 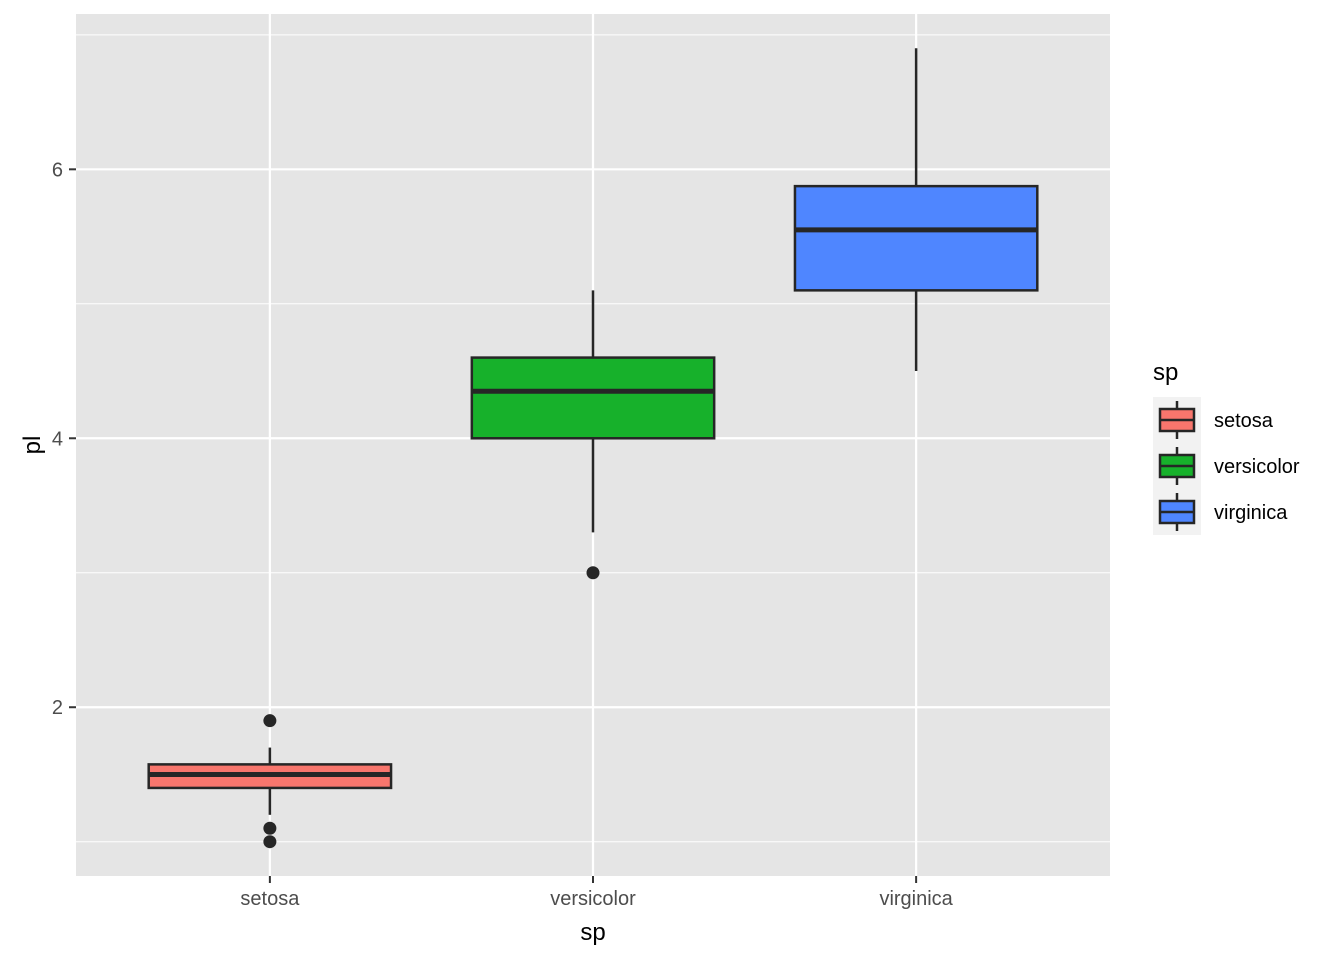 What do you see at coordinates (593, 899) in the screenshot?
I see `x-tick-label: versicolor` at bounding box center [593, 899].